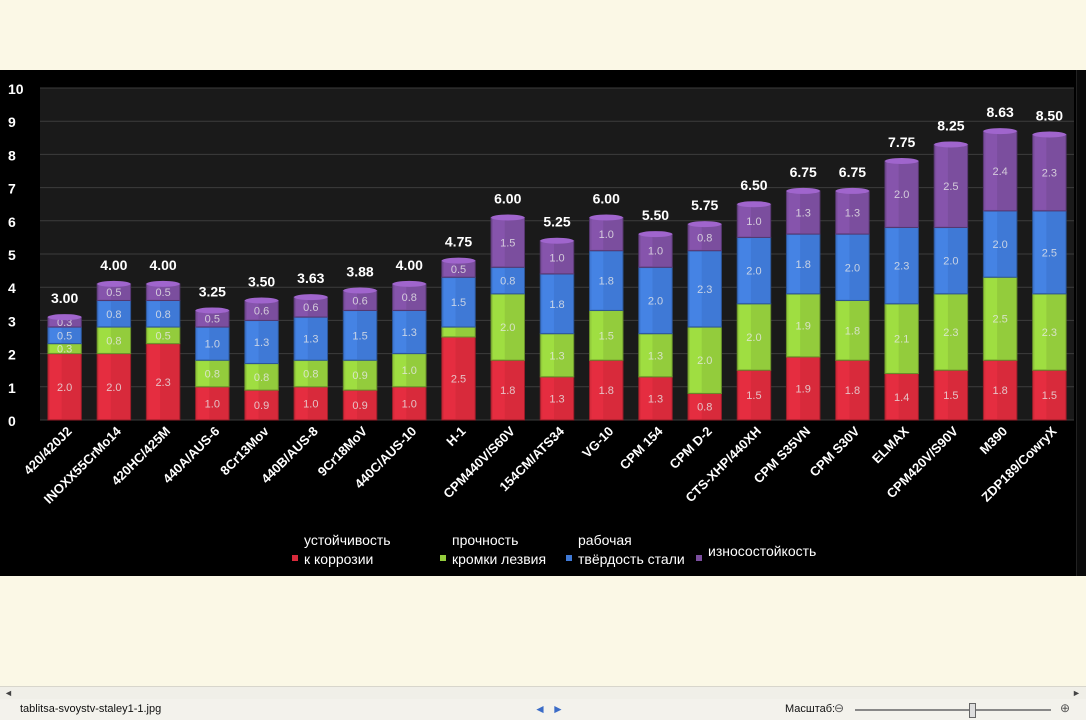 The image size is (1086, 720). What do you see at coordinates (338, 559) in the screenshot?
I see `legend-label: к коррозии` at bounding box center [338, 559].